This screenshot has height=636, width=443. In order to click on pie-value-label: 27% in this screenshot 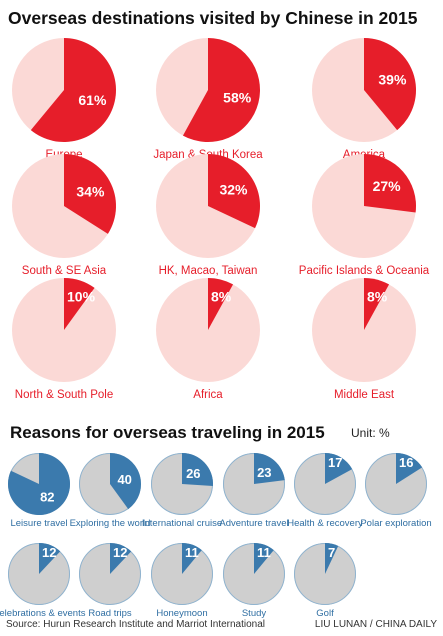, I will do `click(387, 186)`.